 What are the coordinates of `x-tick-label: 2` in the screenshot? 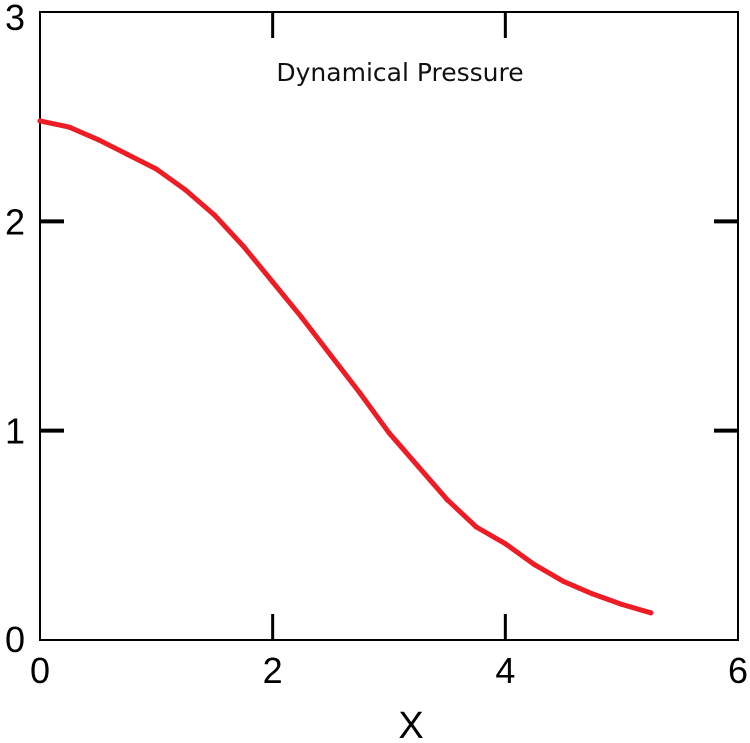 It's located at (273, 670).